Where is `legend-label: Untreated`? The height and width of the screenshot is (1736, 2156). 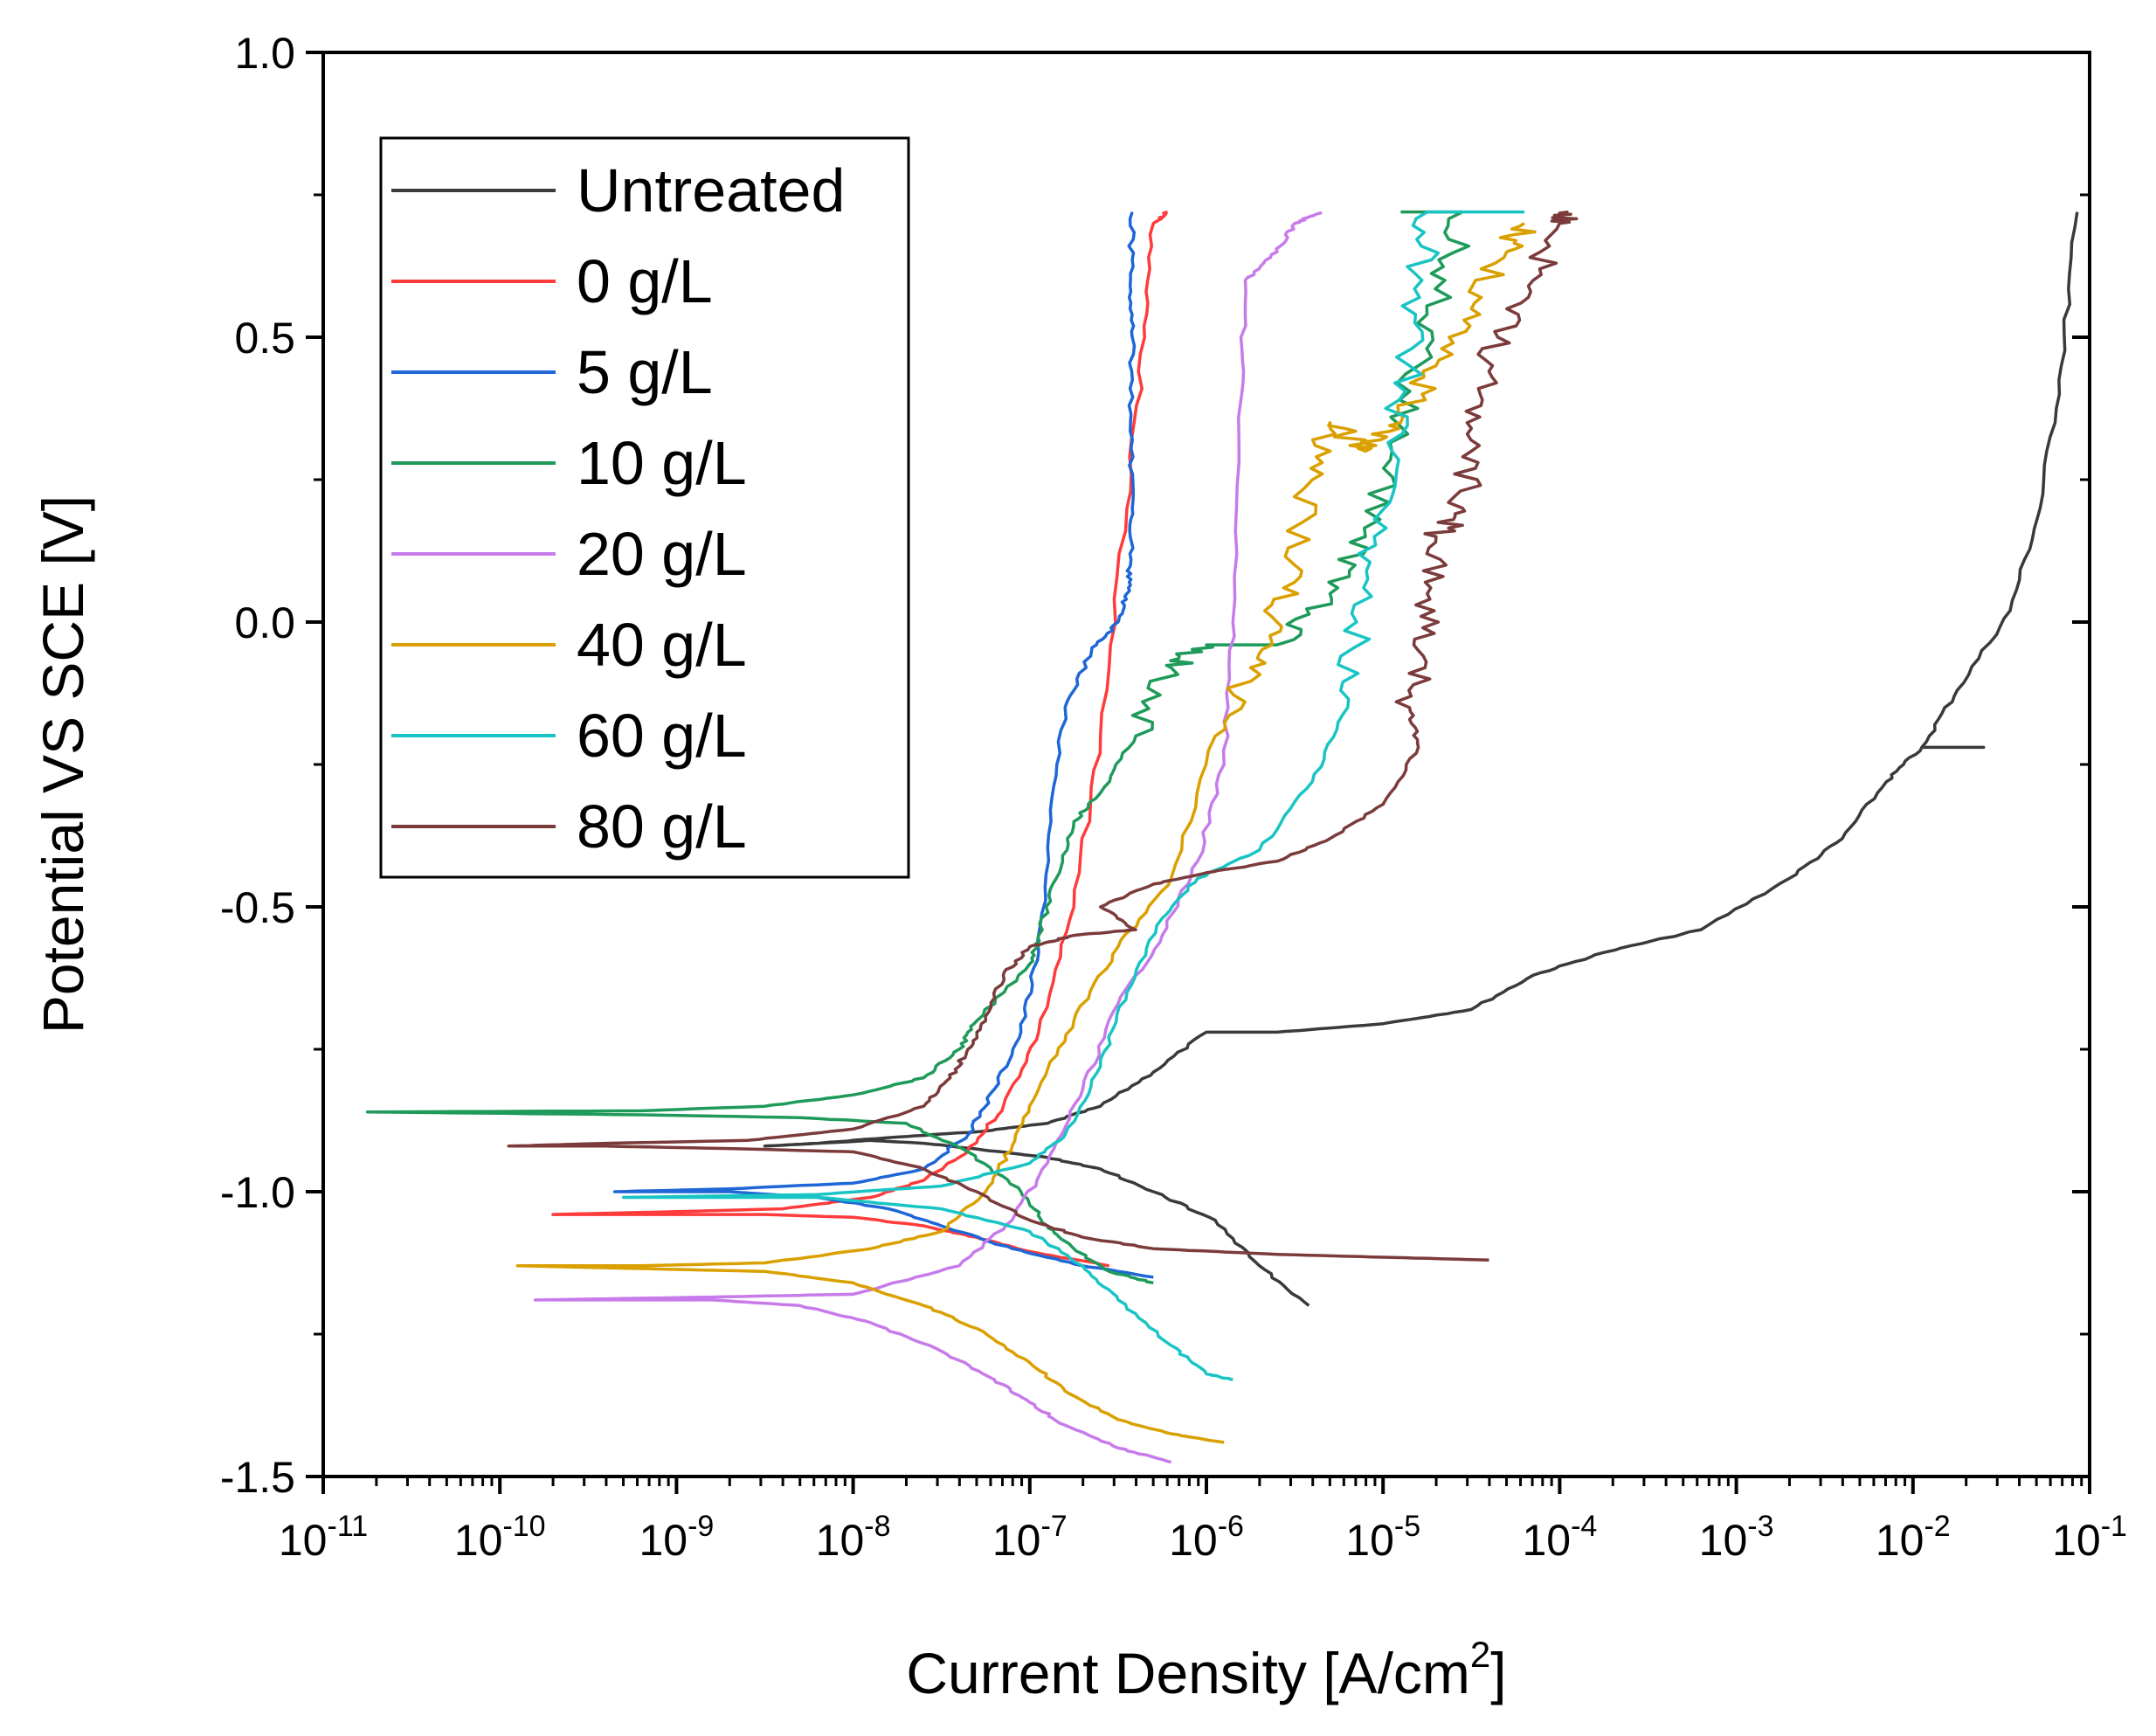 legend-label: Untreated is located at coordinates (711, 191).